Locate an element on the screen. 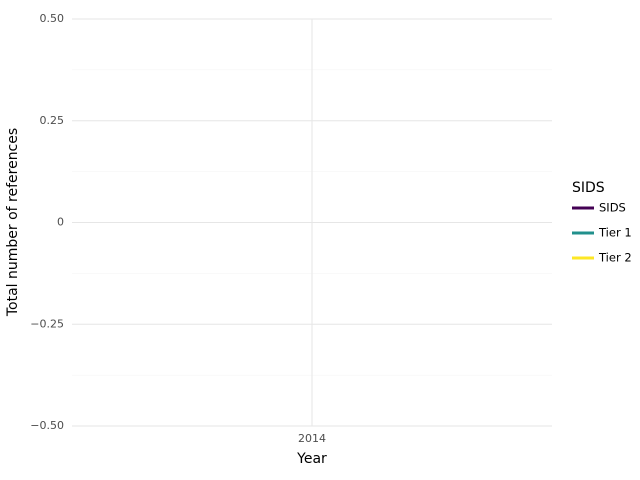 This screenshot has width=640, height=480. legend-label: Tier 1 is located at coordinates (615, 233).